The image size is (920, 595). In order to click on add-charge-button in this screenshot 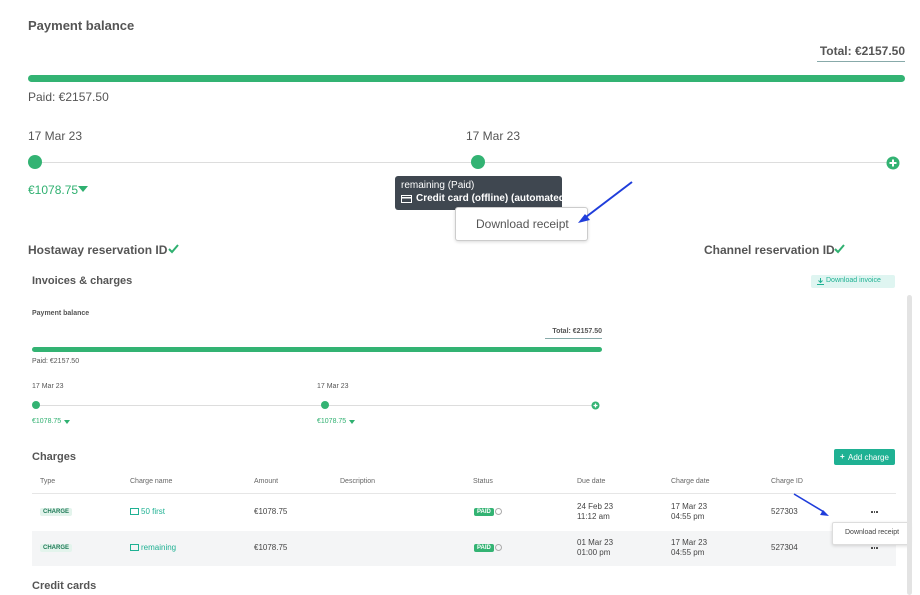, I will do `click(864, 457)`.